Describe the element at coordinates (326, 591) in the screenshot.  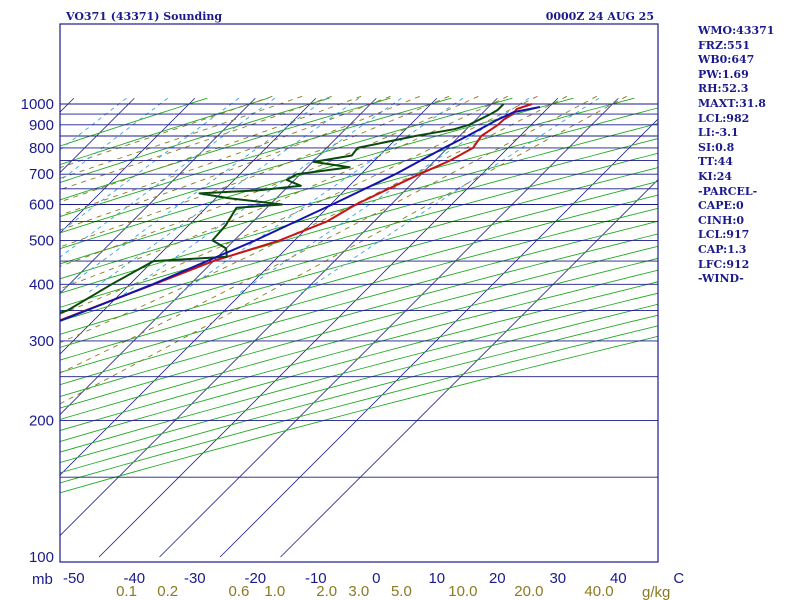
I see `mixing-ratio-label: 2.0` at that location.